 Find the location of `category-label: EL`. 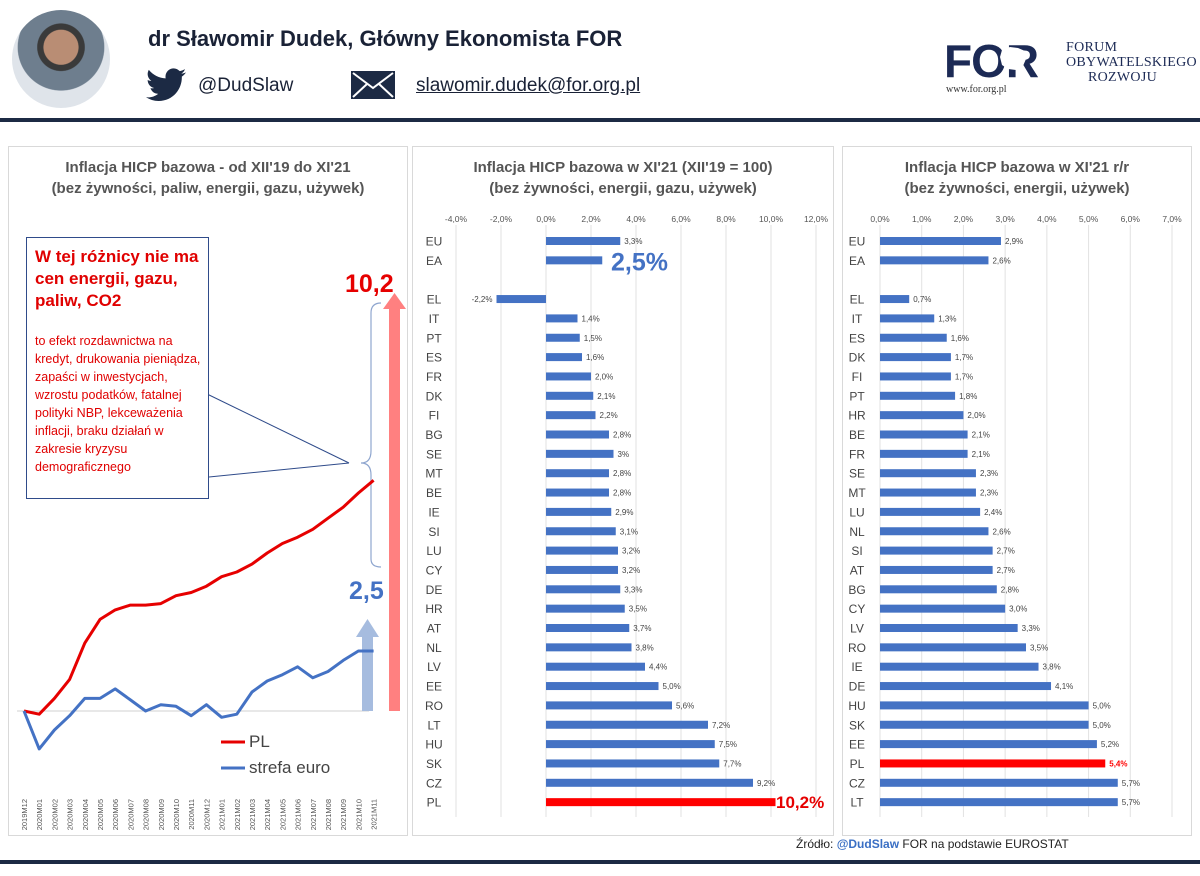

category-label: EL is located at coordinates (434, 300).